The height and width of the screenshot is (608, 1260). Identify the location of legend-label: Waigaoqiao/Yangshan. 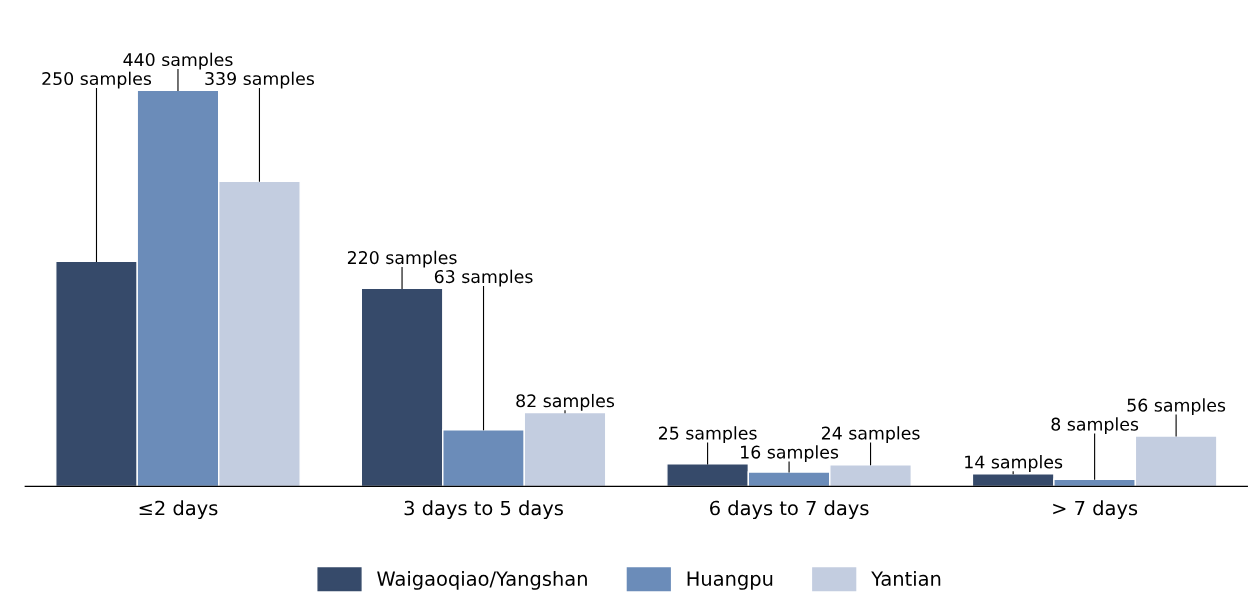
(482, 580).